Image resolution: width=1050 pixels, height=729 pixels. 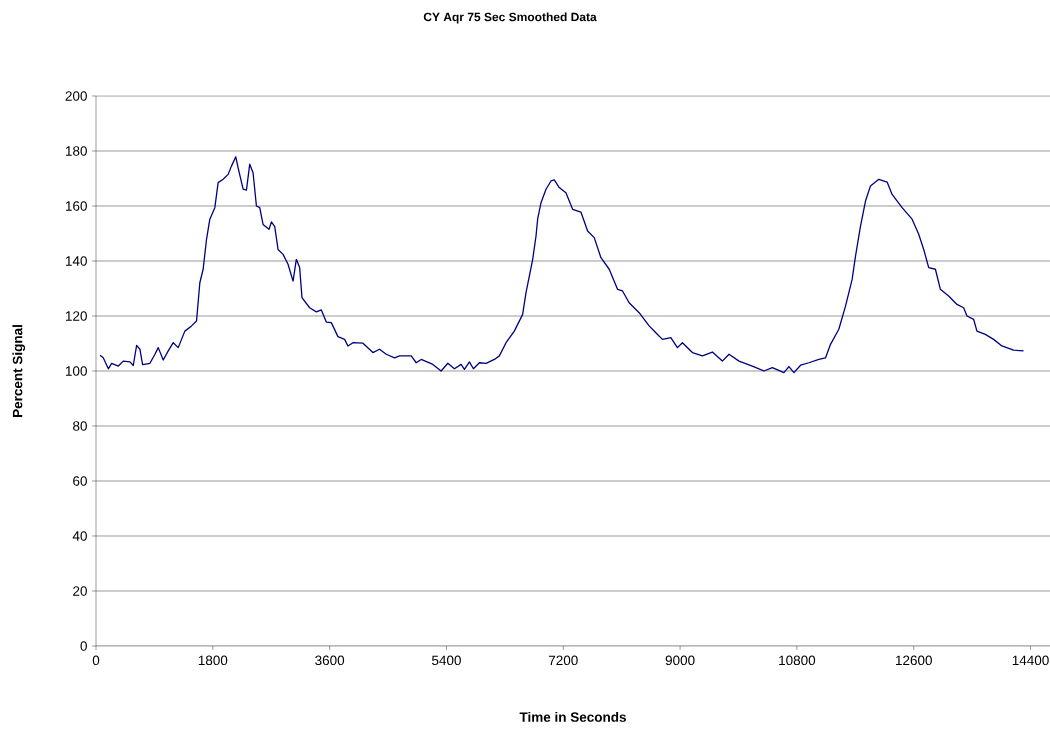 What do you see at coordinates (510, 18) in the screenshot?
I see `chart-title: CY Aqr 75 Sec Smoothed Data` at bounding box center [510, 18].